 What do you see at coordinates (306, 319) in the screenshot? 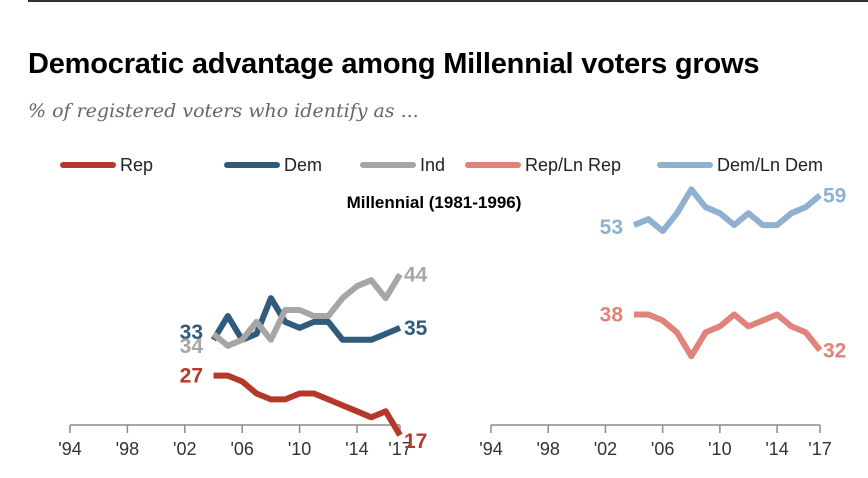
I see `series-line-dem` at bounding box center [306, 319].